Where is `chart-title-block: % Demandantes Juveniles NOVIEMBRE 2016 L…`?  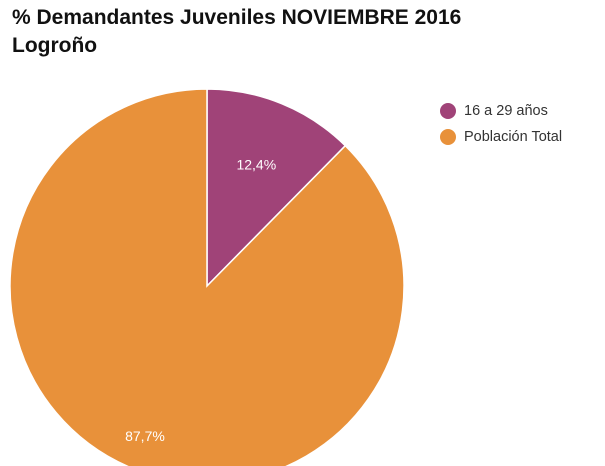
chart-title-block: % Demandantes Juveniles NOVIEMBRE 2016 L… is located at coordinates (307, 32).